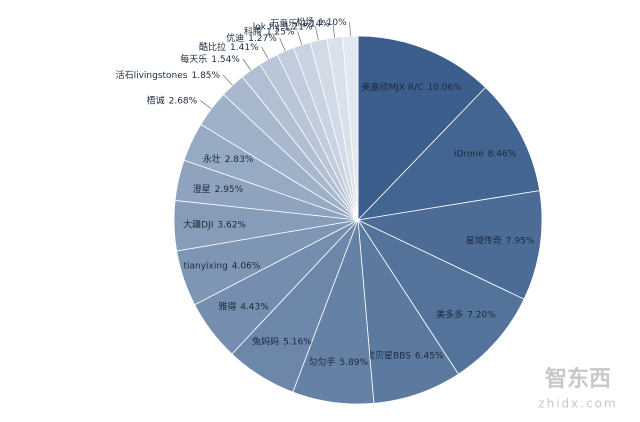 The height and width of the screenshot is (422, 640). I want to click on slice-label: 优迪 1.27%, so click(251, 38).